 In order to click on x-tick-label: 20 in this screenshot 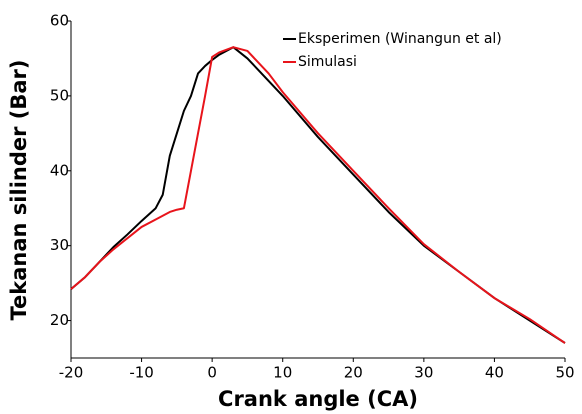, I will do `click(353, 373)`.